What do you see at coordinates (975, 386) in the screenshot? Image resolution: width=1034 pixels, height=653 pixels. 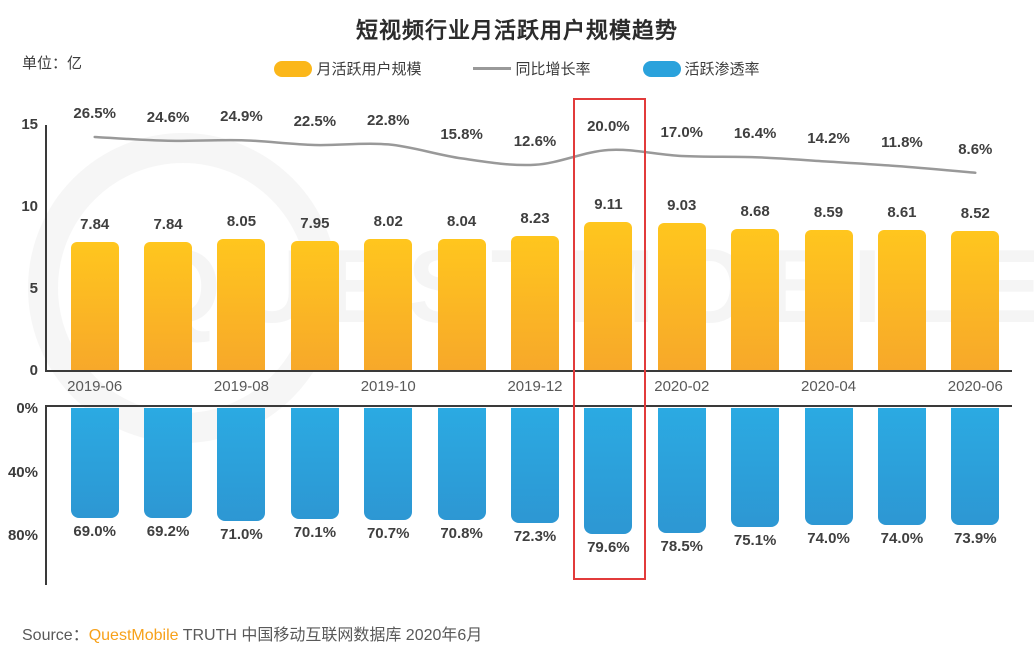 I see `x-axis-date-label: 2020-06` at bounding box center [975, 386].